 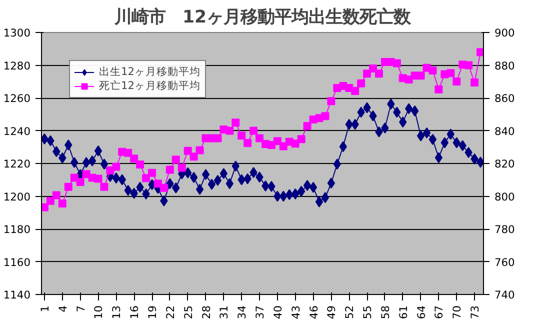 What do you see at coordinates (17, 197) in the screenshot?
I see `y-tick-label: 1200` at bounding box center [17, 197].